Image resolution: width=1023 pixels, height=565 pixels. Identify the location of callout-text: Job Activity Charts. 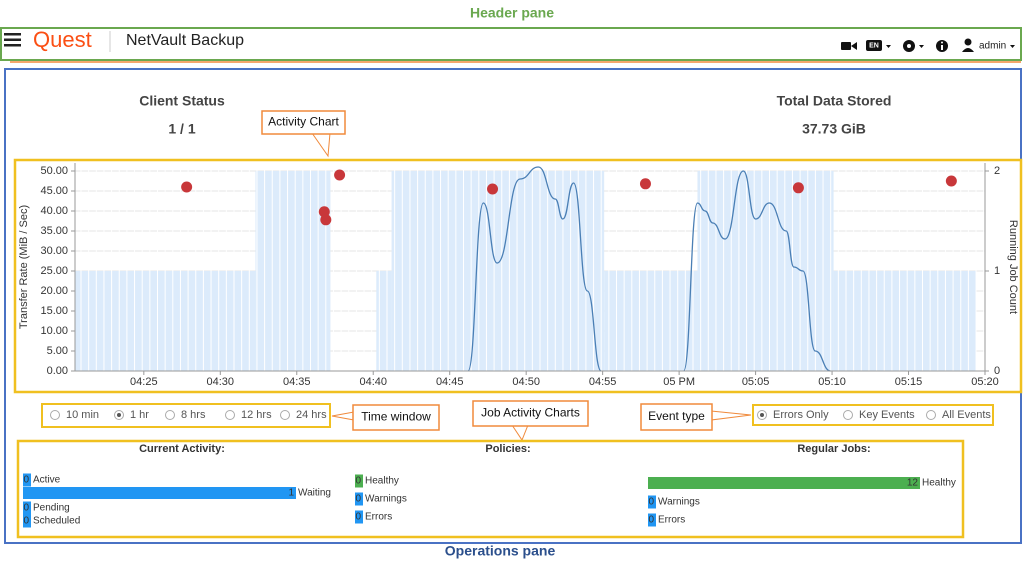
(530, 413).